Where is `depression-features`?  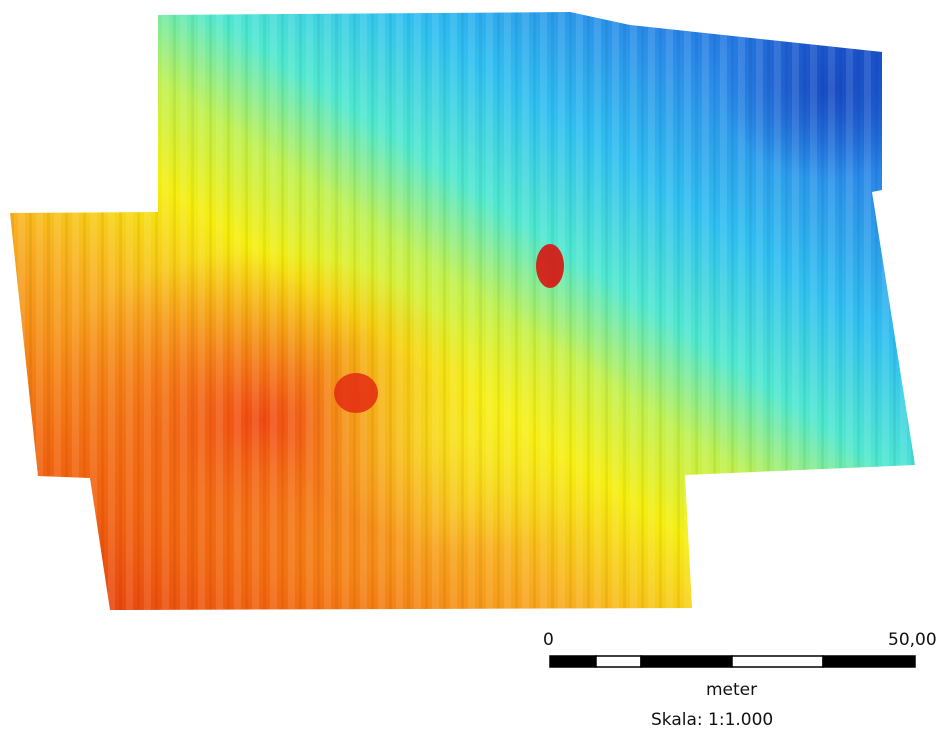 depression-features is located at coordinates (449, 328).